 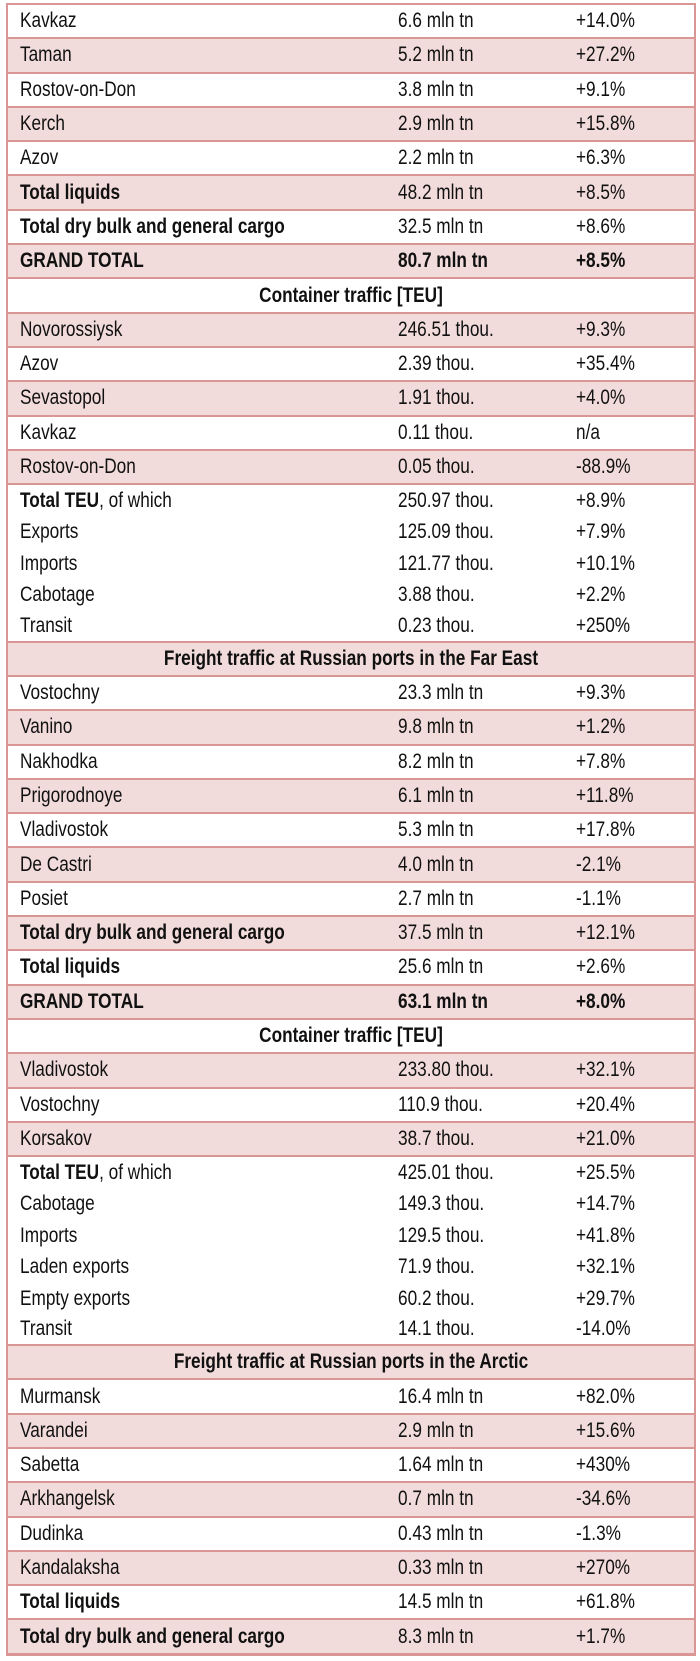 What do you see at coordinates (351, 399) in the screenshot?
I see `table-row: Sevastopol 1.91 thou. +4.0%` at bounding box center [351, 399].